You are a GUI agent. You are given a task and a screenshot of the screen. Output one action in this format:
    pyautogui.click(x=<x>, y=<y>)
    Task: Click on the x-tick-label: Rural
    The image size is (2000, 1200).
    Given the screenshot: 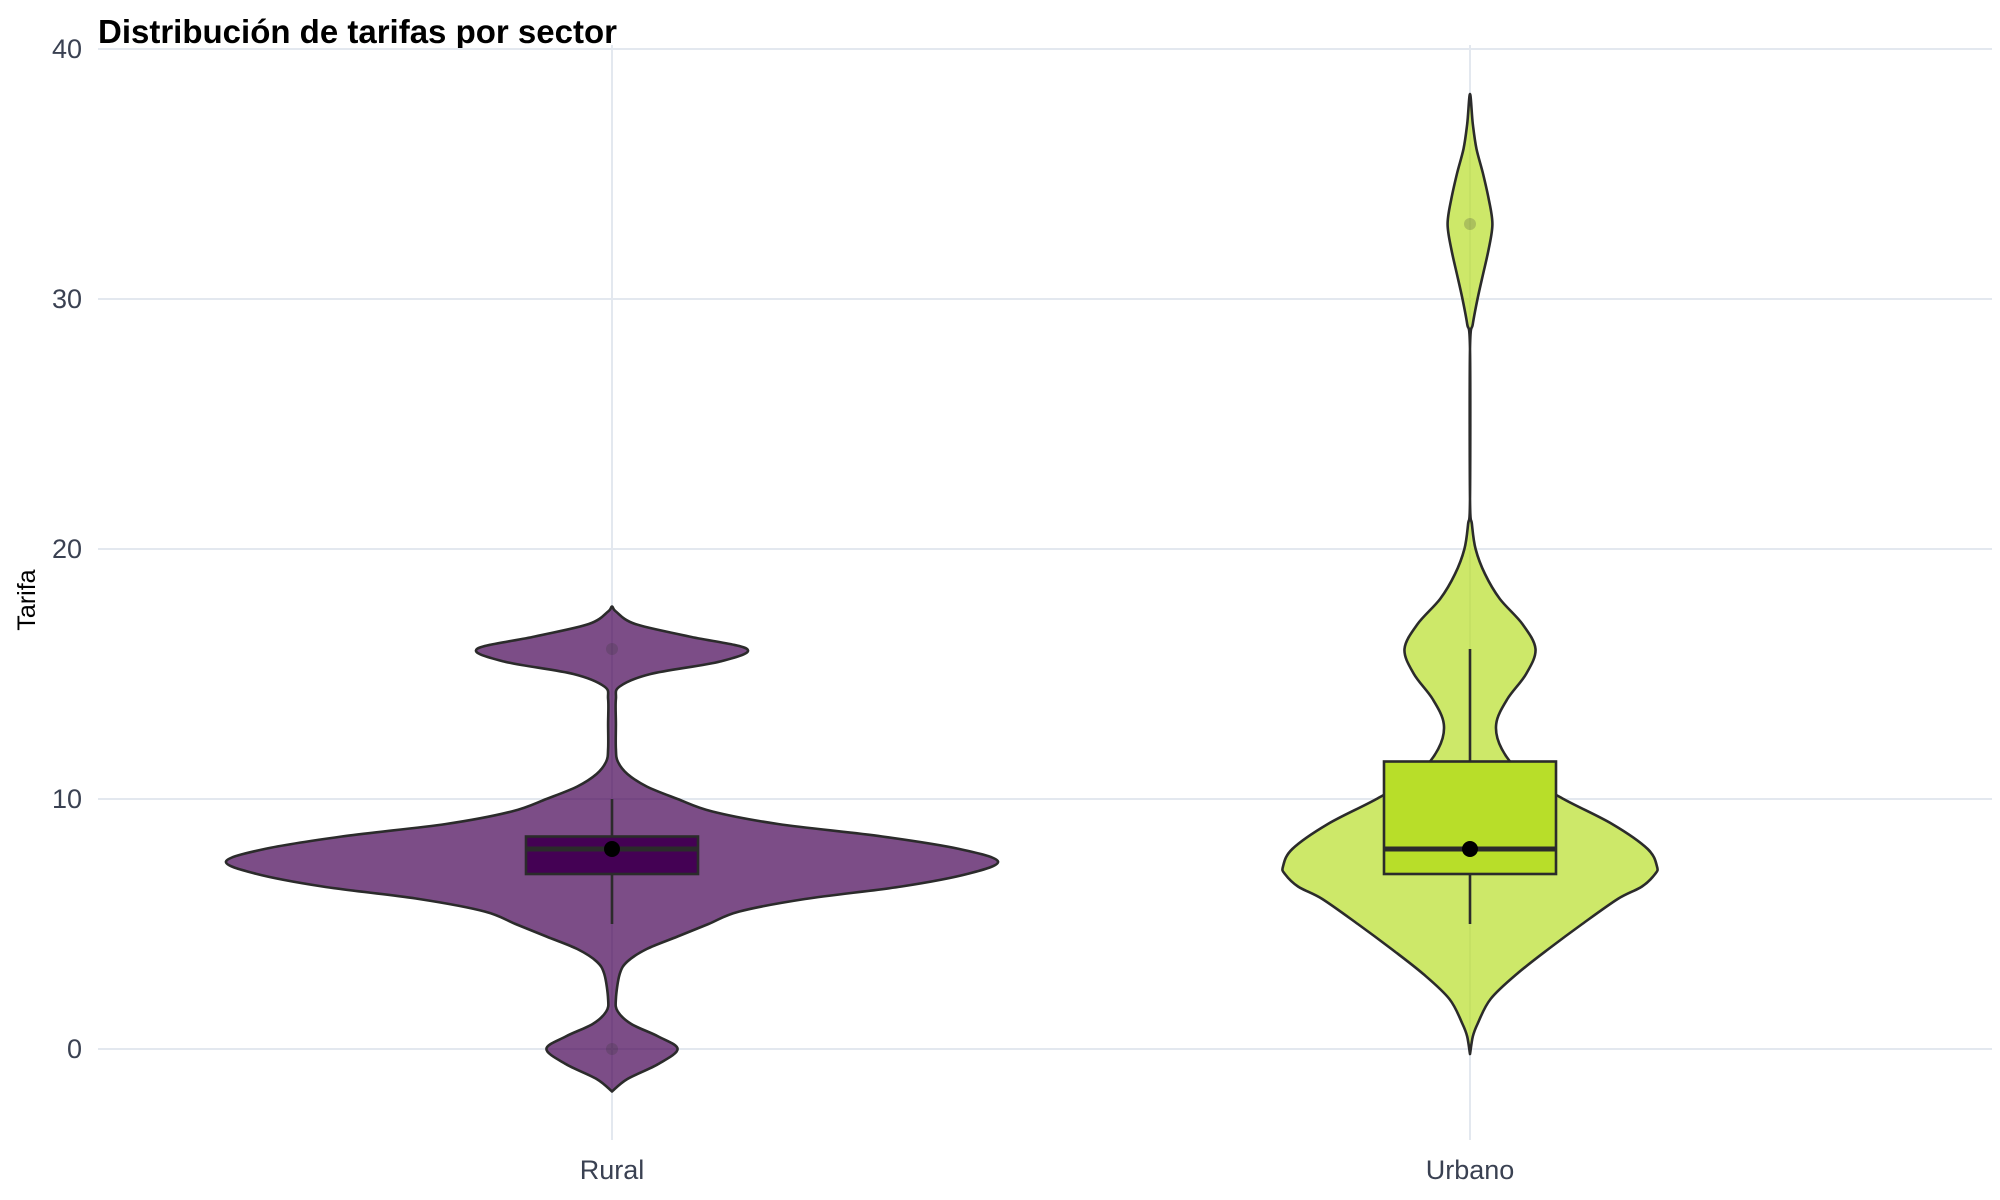 What is the action you would take?
    pyautogui.click(x=612, y=1170)
    